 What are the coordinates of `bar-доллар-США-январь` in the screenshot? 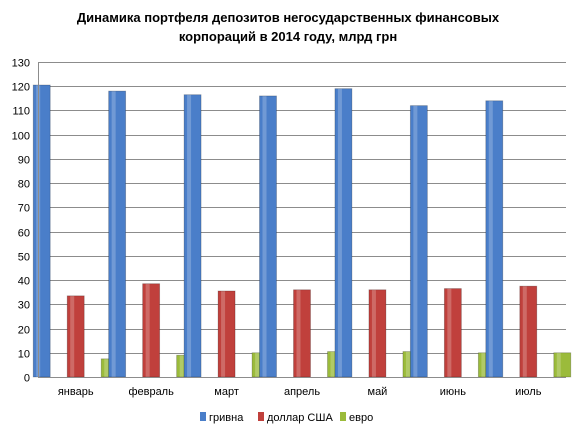 It's located at (76, 336).